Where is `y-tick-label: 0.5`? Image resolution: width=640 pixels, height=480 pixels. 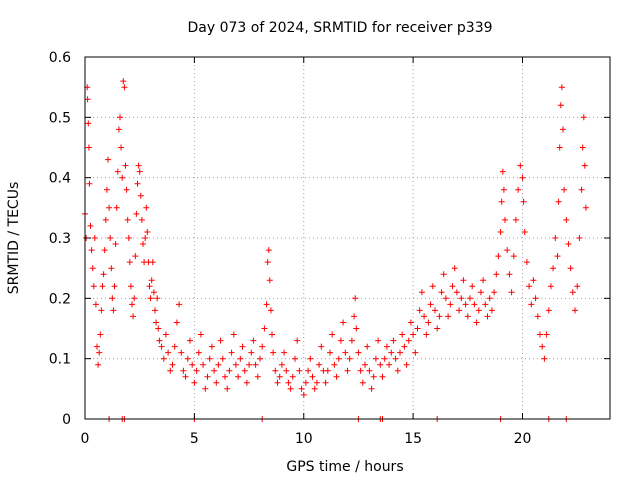 y-tick-label: 0.5 is located at coordinates (60, 118).